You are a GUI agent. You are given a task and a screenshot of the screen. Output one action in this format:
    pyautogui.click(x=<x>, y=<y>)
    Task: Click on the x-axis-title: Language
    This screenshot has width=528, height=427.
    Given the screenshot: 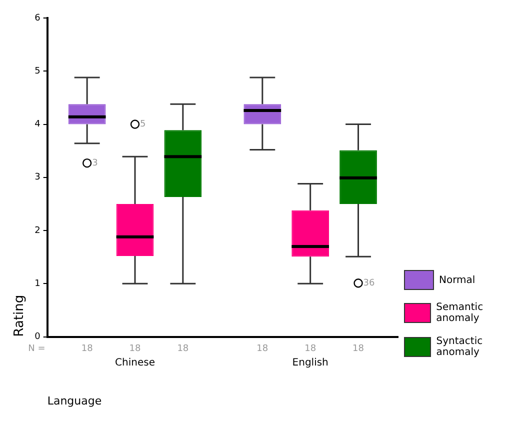 What is the action you would take?
    pyautogui.click(x=74, y=401)
    